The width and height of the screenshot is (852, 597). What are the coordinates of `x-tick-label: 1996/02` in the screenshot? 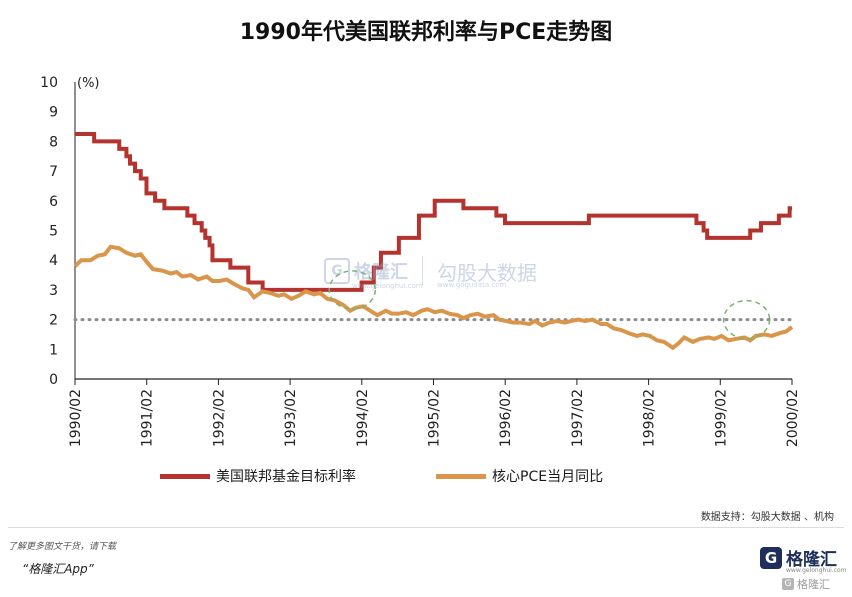 It's located at (506, 418).